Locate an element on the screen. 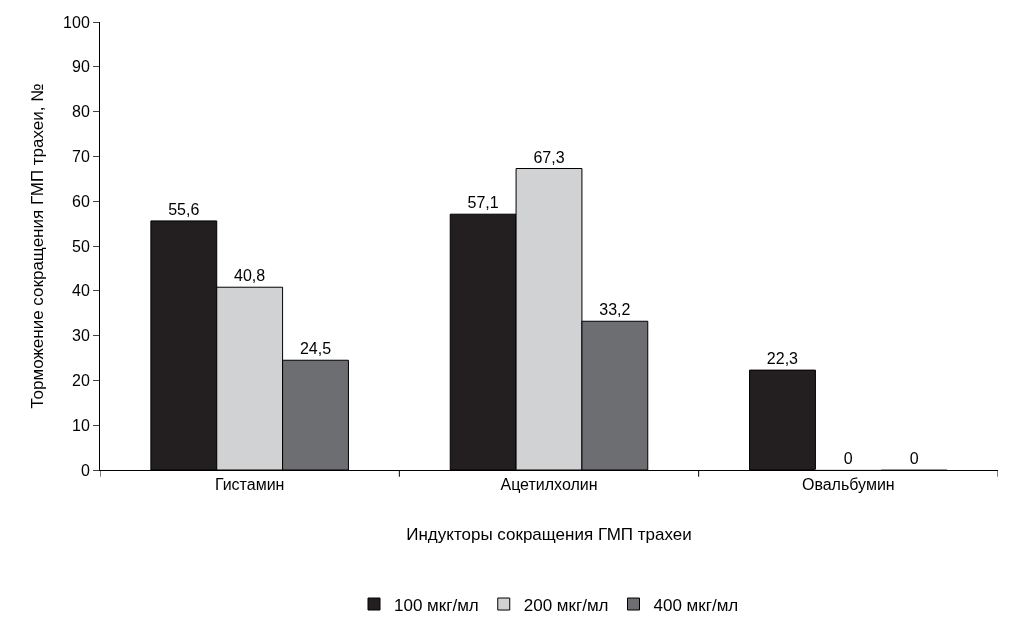 The image size is (1013, 635). y-tick-label: 80 is located at coordinates (81, 112).